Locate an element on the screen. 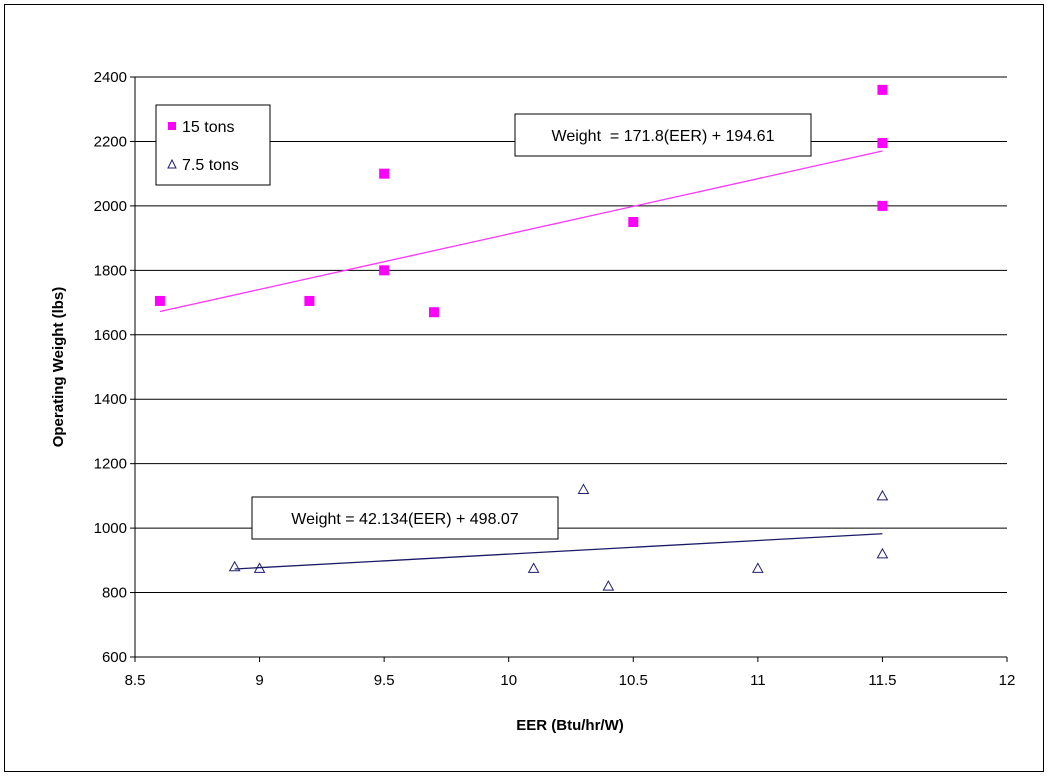 This screenshot has width=1050, height=778. legend-marker-15-tons is located at coordinates (172, 126).